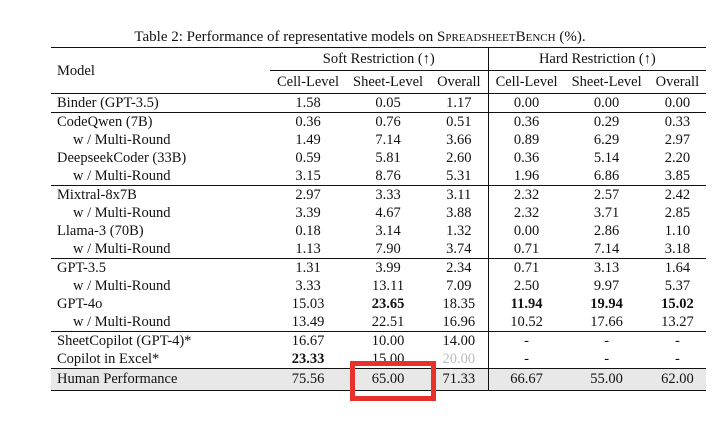  I want to click on header-soft-overall: Overall, so click(459, 82).